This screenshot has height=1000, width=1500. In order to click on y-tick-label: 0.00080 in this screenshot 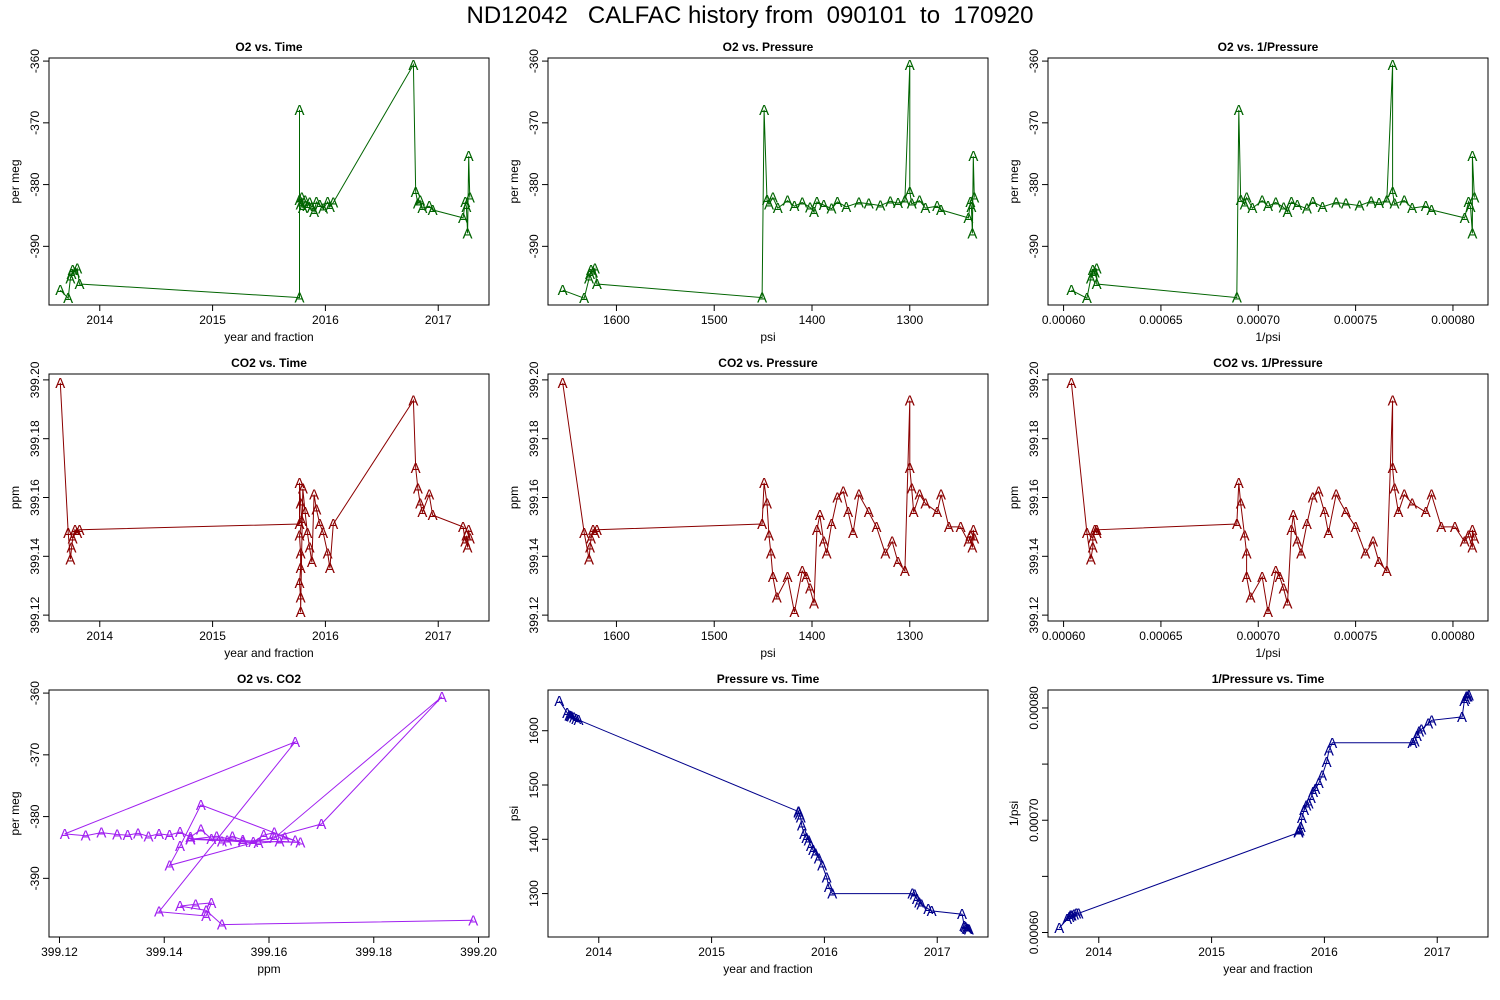, I will do `click(1034, 708)`.